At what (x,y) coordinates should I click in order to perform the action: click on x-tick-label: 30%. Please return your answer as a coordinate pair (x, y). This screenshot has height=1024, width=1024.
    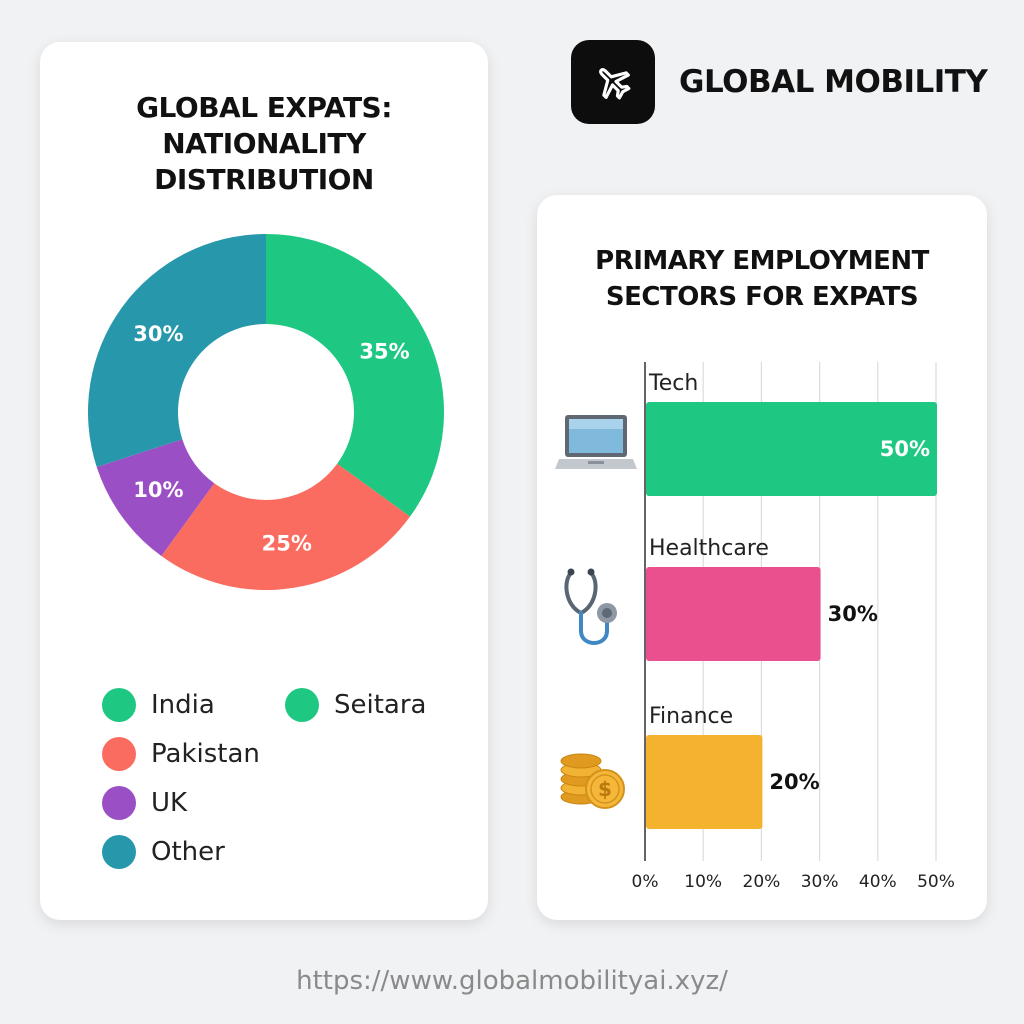
    Looking at the image, I should click on (820, 882).